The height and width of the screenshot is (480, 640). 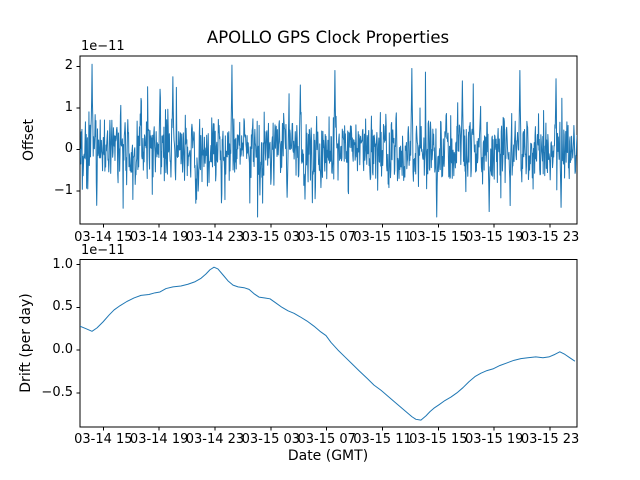 What do you see at coordinates (57, 392) in the screenshot?
I see `y-tick-label: −0.5` at bounding box center [57, 392].